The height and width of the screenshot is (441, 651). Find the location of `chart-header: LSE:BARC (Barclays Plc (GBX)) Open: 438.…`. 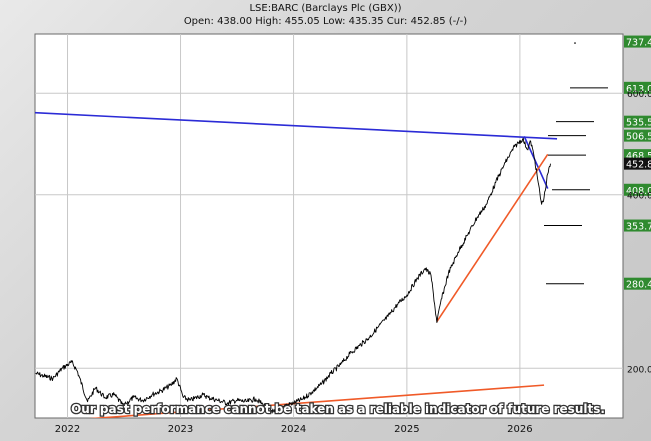

chart-header: LSE:BARC (Barclays Plc (GBX)) Open: 438.… is located at coordinates (325, 15).